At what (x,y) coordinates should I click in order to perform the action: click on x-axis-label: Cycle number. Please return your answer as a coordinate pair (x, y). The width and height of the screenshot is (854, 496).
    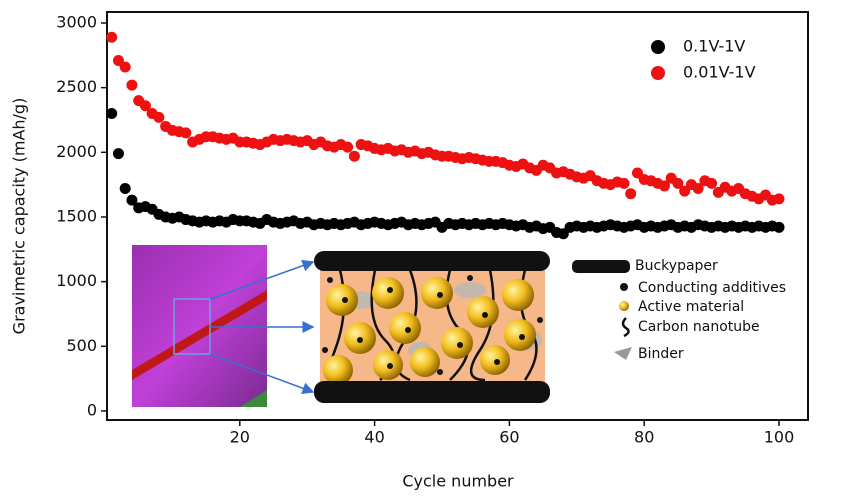
    Looking at the image, I should click on (458, 481).